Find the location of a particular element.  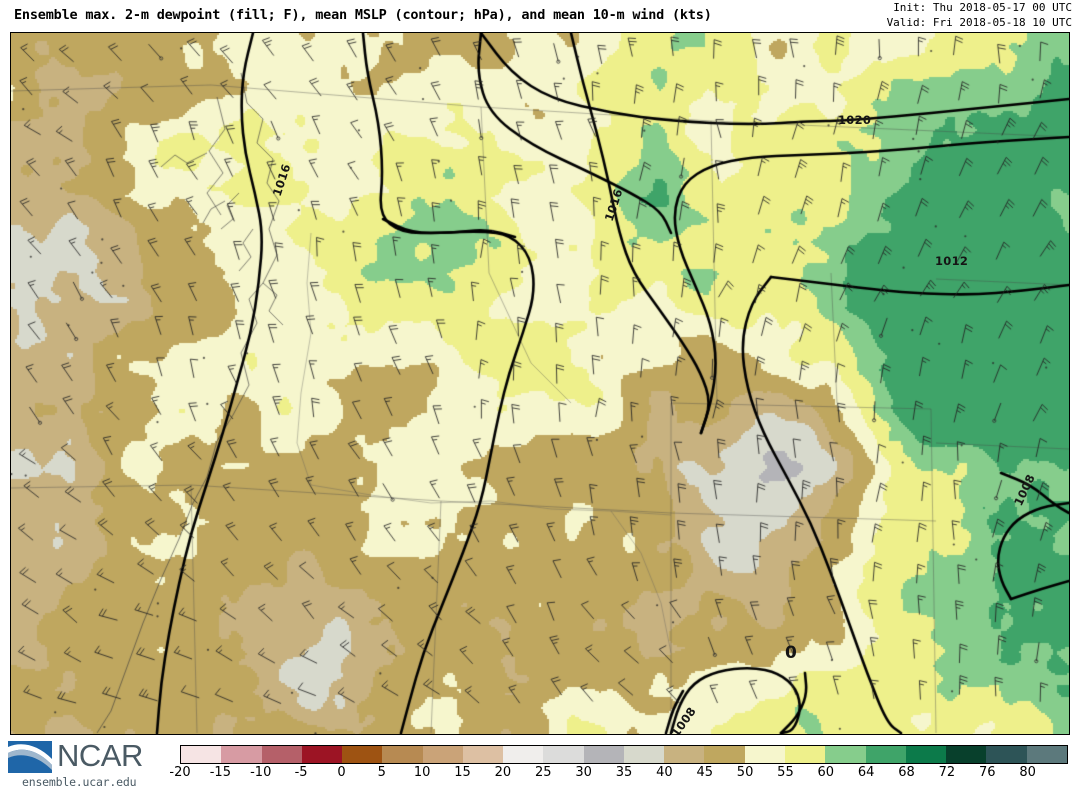

ncar-logo-mark-icon is located at coordinates (30, 757).